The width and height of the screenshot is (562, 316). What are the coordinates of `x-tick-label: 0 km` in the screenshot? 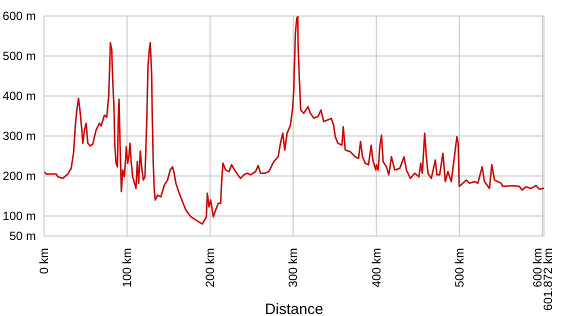 It's located at (44, 261).